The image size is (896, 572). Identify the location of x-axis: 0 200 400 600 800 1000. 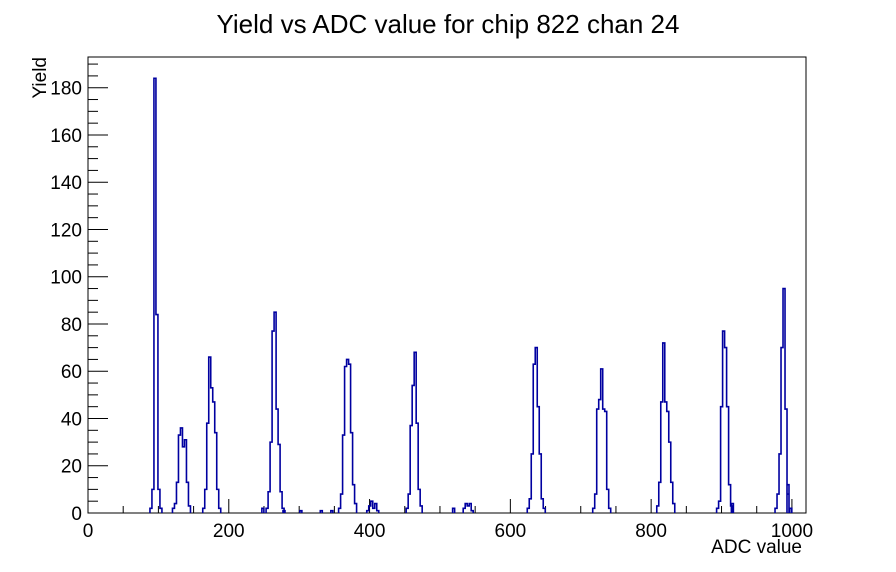
(448, 520).